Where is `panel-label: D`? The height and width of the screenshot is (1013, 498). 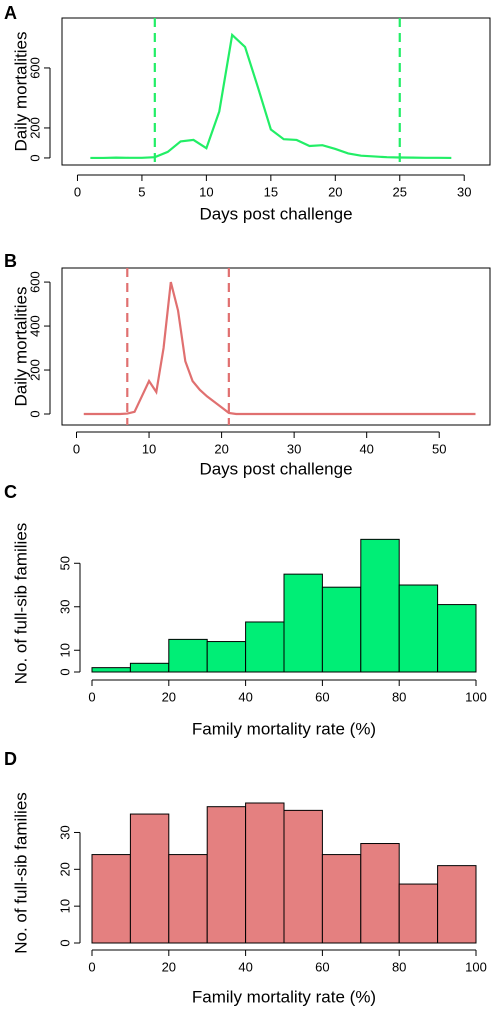 panel-label: D is located at coordinates (10, 759).